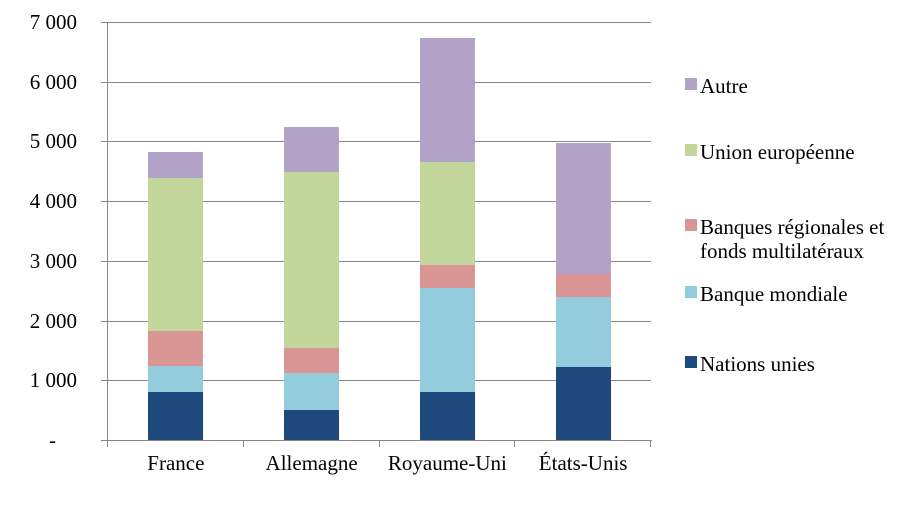 The height and width of the screenshot is (508, 913). What do you see at coordinates (691, 150) in the screenshot?
I see `legend-swatch-union-europeenne` at bounding box center [691, 150].